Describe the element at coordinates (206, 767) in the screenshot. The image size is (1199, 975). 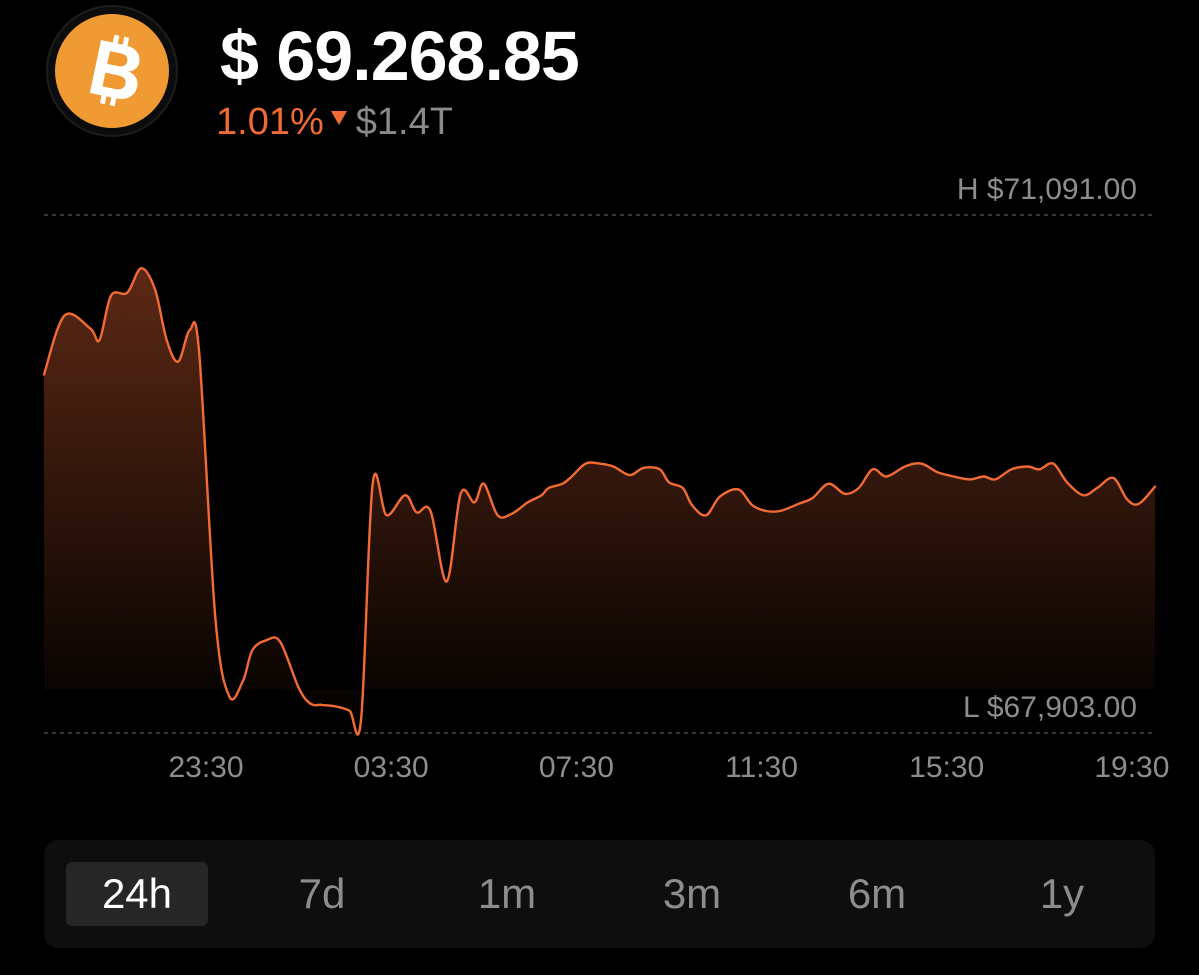
I see `x-tick-label: 23:30` at that location.